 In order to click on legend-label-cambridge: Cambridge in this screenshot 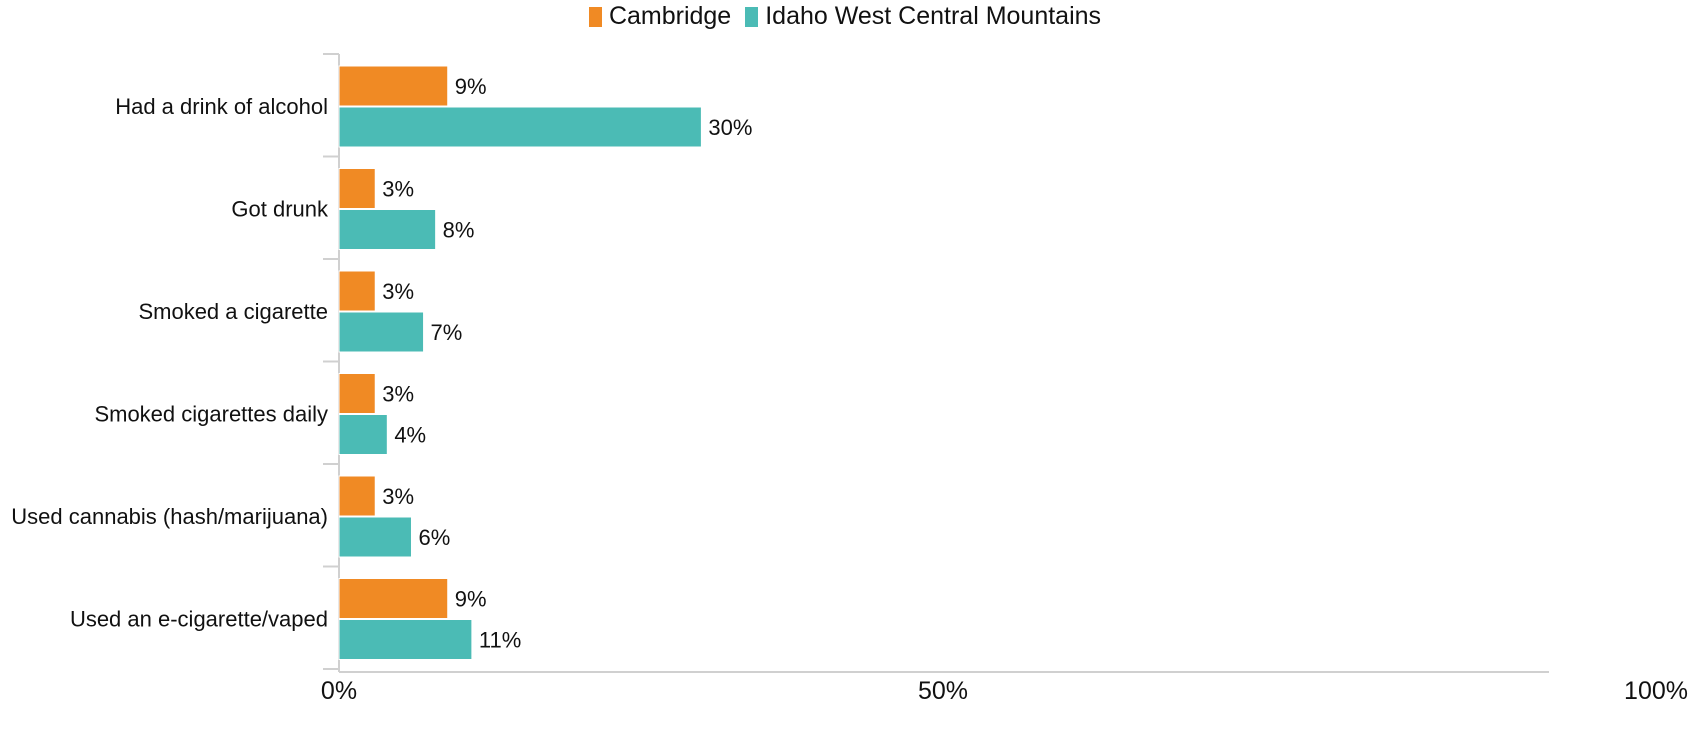, I will do `click(670, 16)`.